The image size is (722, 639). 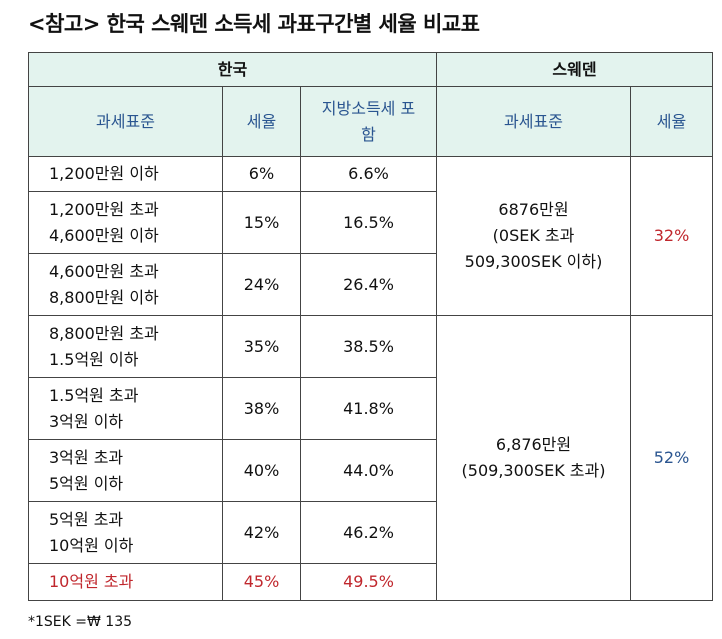 I want to click on bracket-line: 1.5억원 초과, so click(x=94, y=395).